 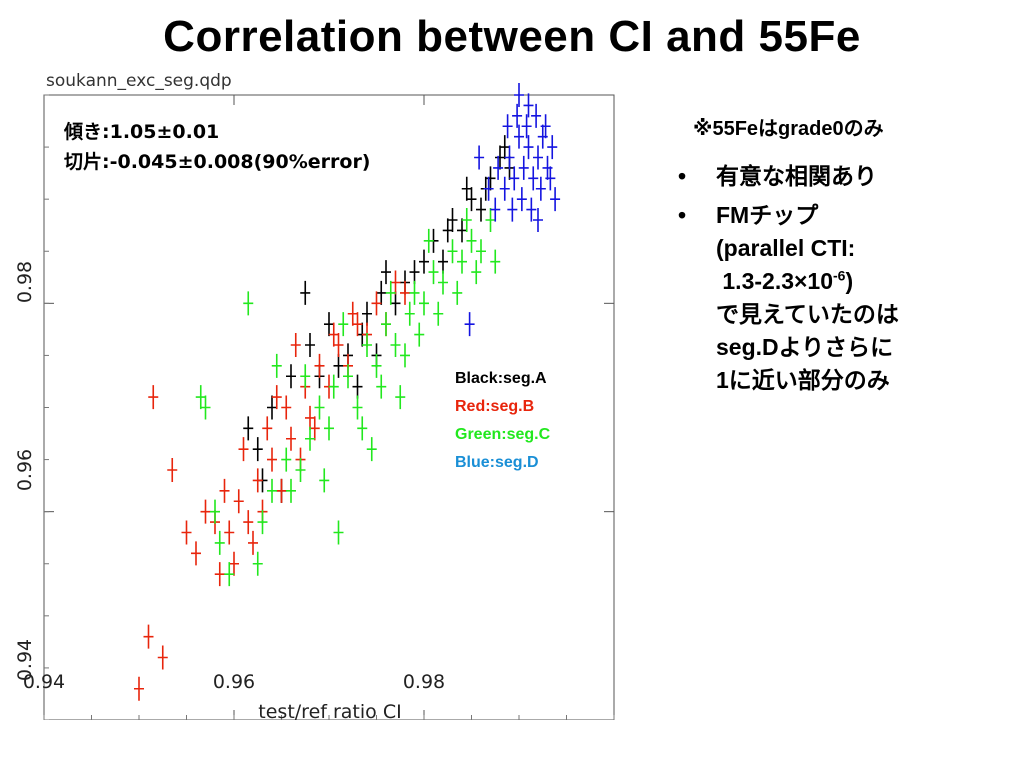 I want to click on cti-value: 1.3-2.3×10, so click(x=775, y=281).